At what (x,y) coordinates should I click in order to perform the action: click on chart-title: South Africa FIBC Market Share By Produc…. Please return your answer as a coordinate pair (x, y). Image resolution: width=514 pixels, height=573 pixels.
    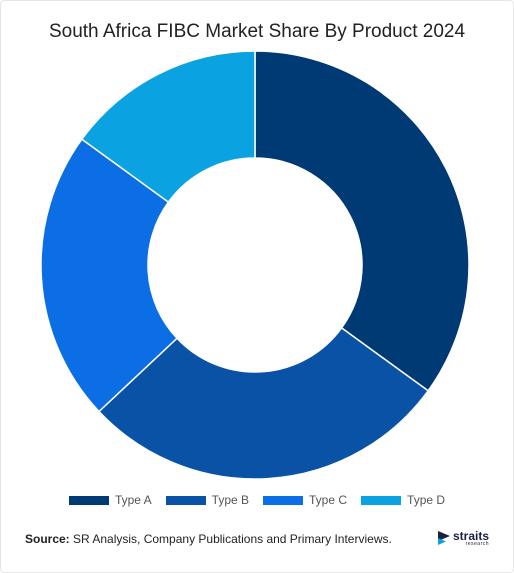
    Looking at the image, I should click on (257, 31).